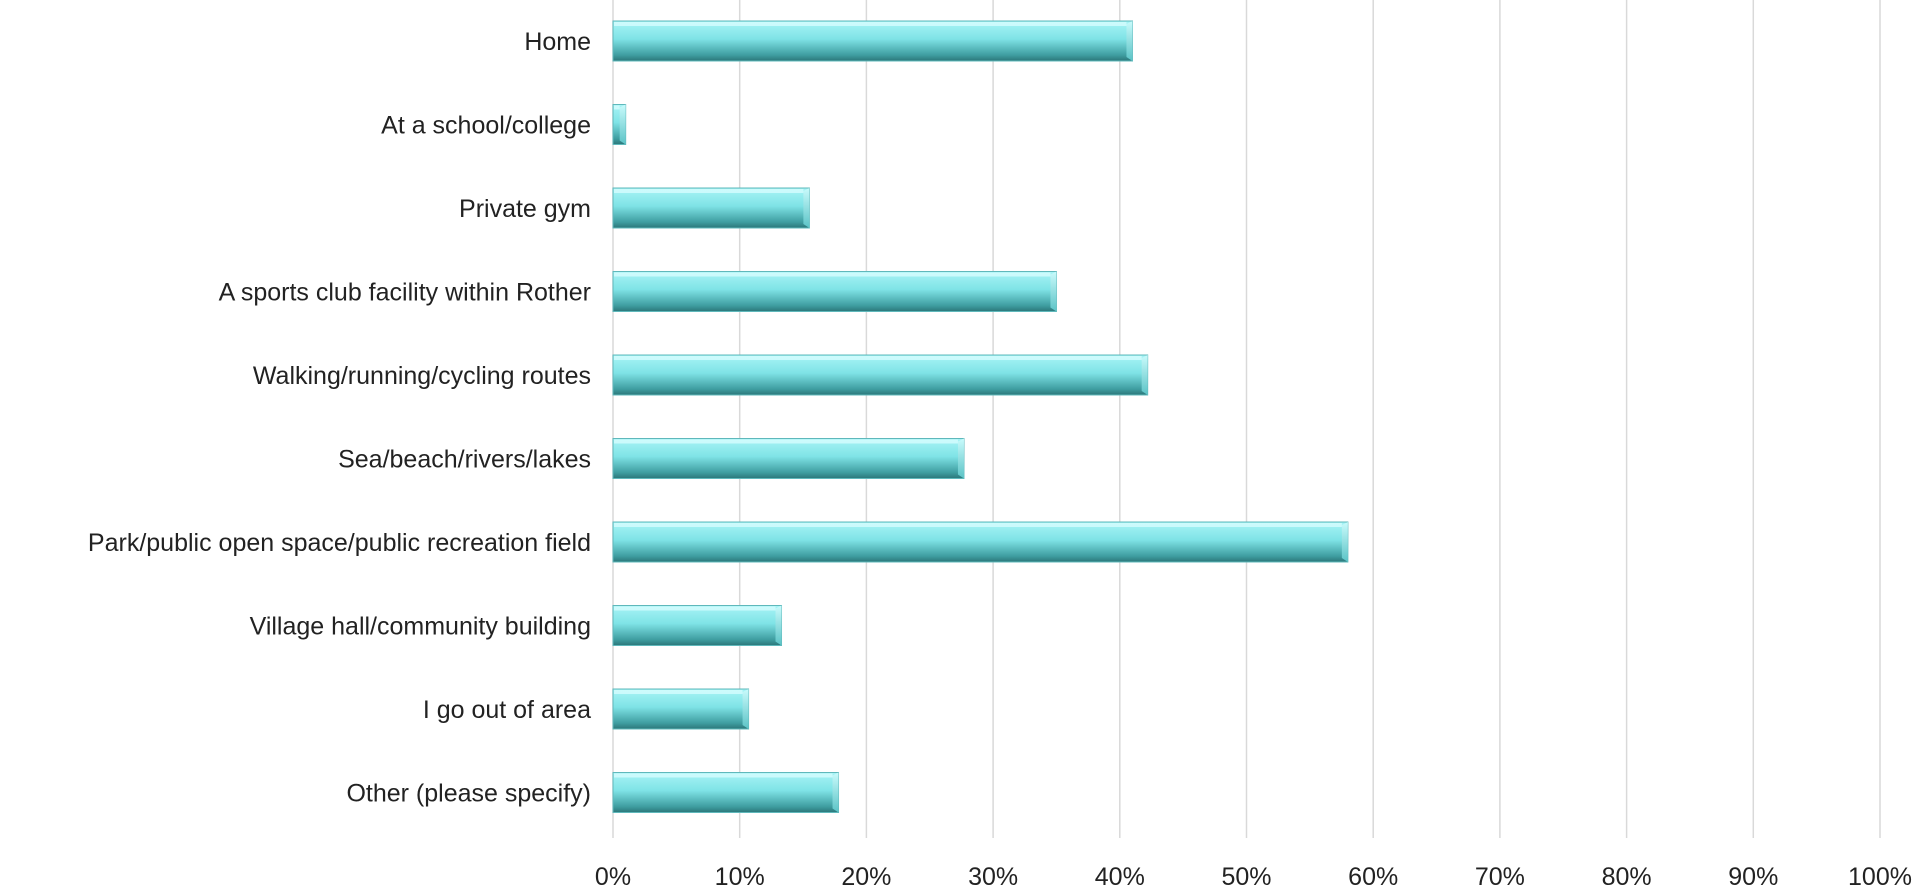 Image resolution: width=1913 pixels, height=886 pixels. What do you see at coordinates (993, 874) in the screenshot?
I see `x-tick-label: 30%` at bounding box center [993, 874].